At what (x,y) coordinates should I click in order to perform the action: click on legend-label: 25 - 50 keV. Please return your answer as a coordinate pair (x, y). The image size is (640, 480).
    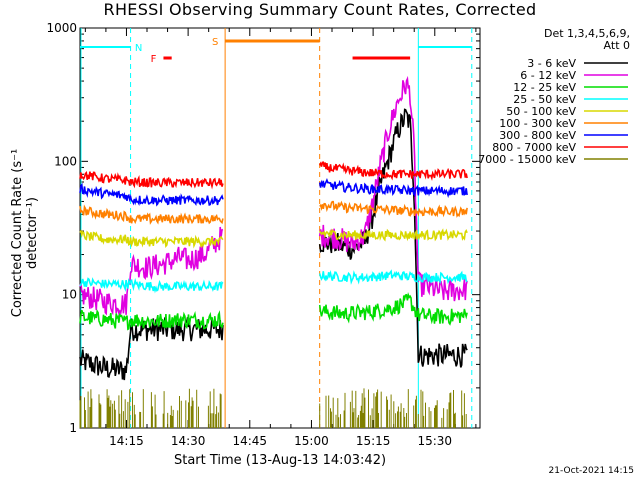
    Looking at the image, I should click on (544, 99).